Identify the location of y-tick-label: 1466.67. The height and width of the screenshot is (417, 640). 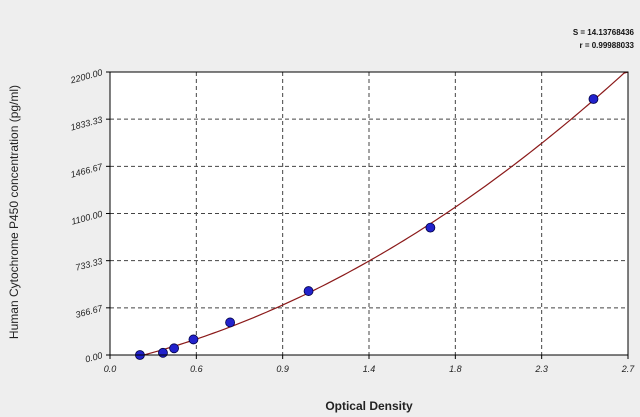
(86, 170).